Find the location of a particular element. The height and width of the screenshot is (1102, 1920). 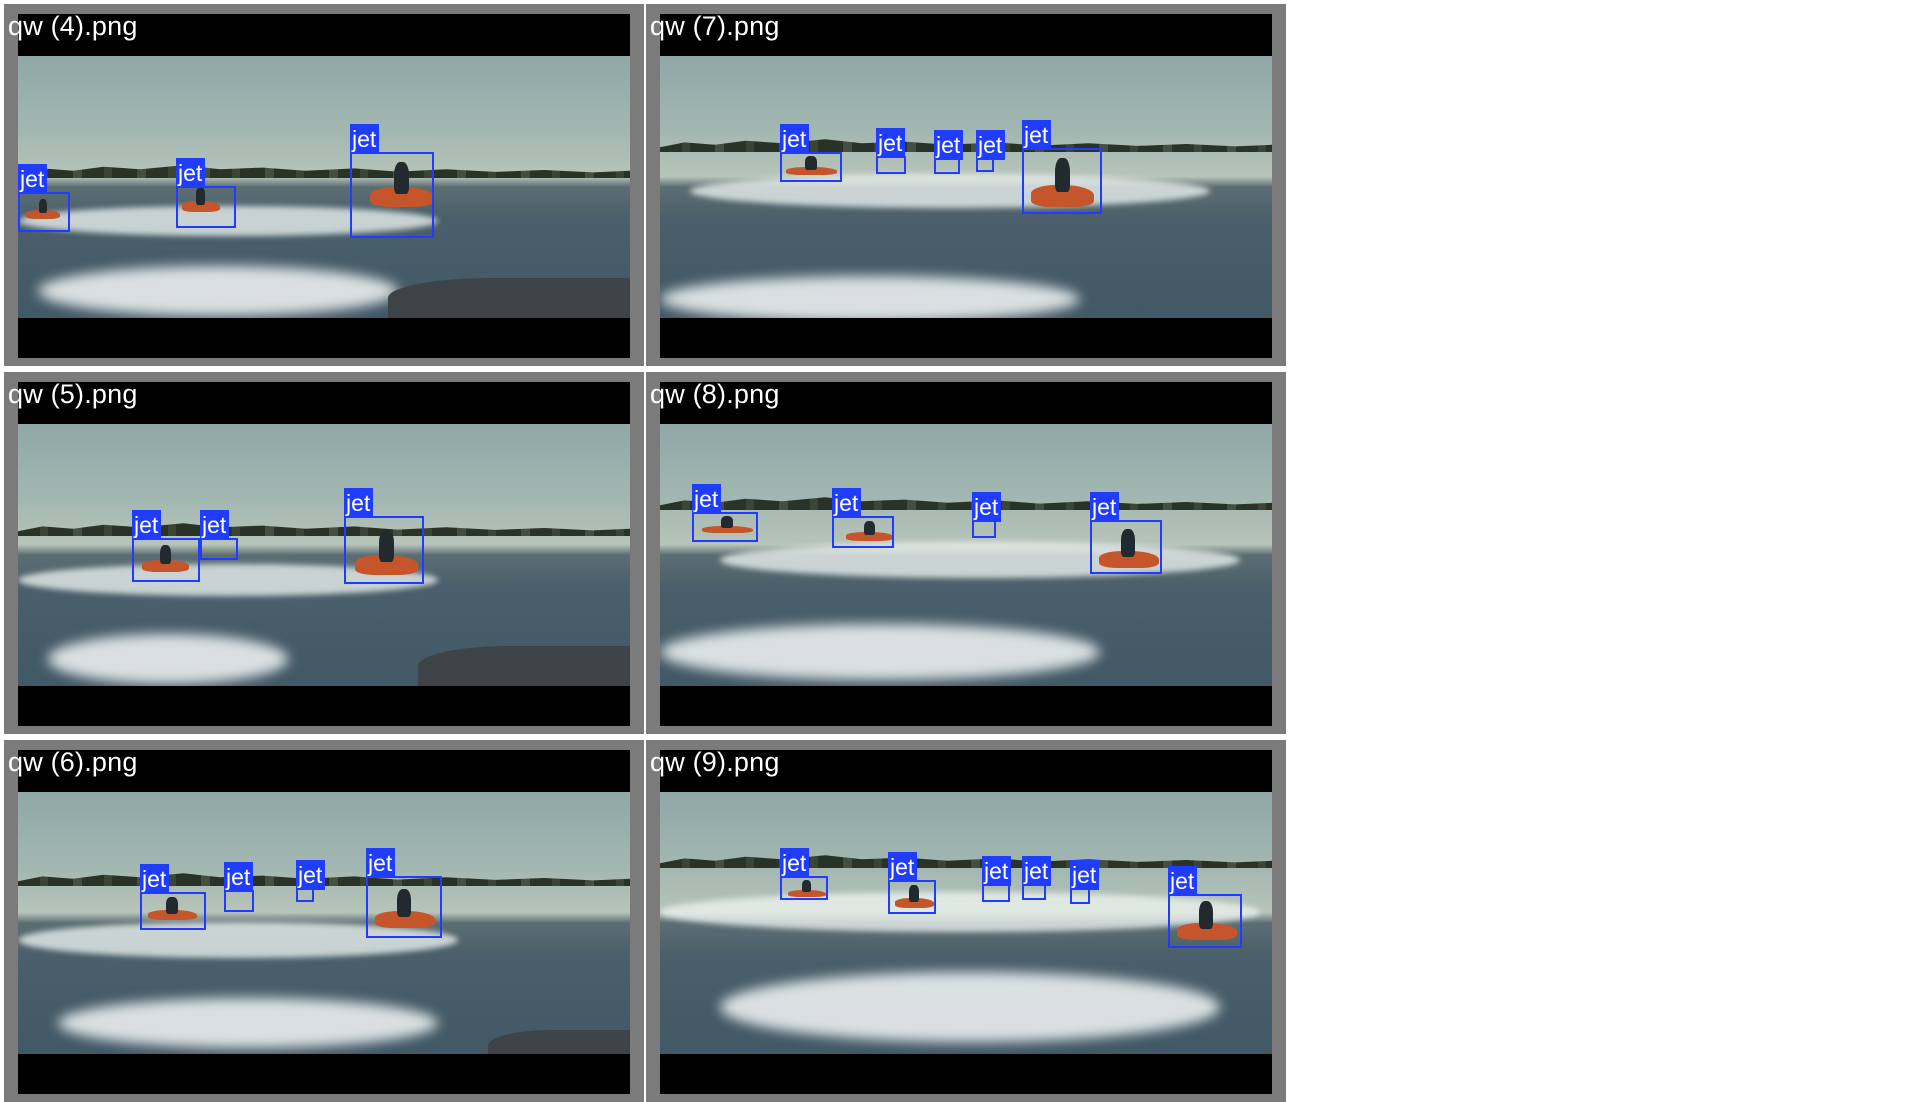

image-frame: jet jet jet jet jet jet is located at coordinates (966, 922).